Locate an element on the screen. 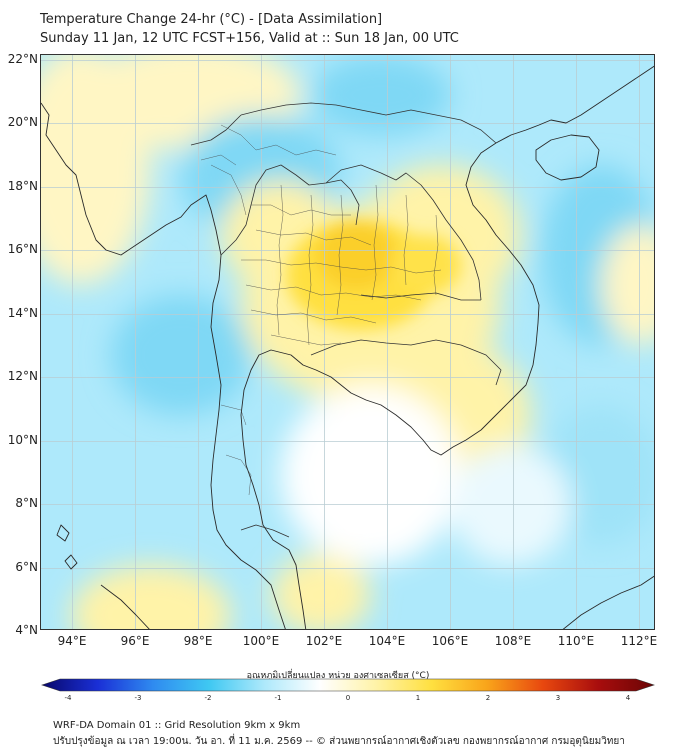  lat-label-16n: 16°N is located at coordinates (22, 249).